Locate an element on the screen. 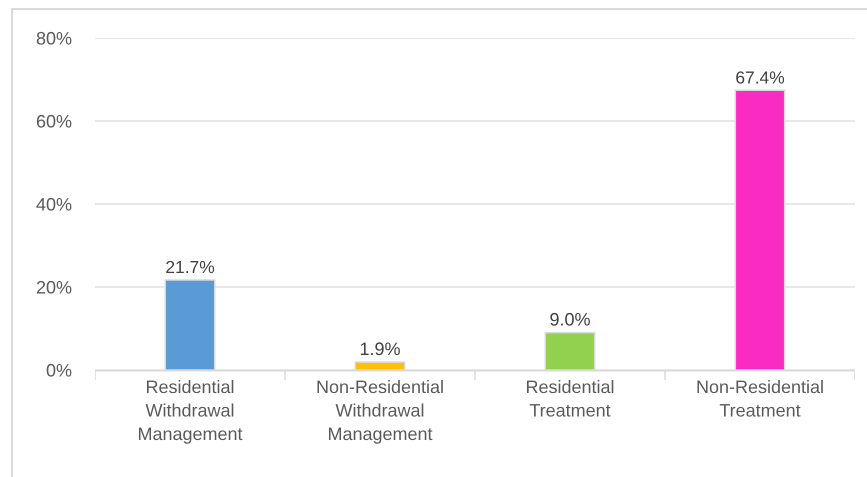 This screenshot has height=477, width=867. y-tick-label: 0% is located at coordinates (59, 370).